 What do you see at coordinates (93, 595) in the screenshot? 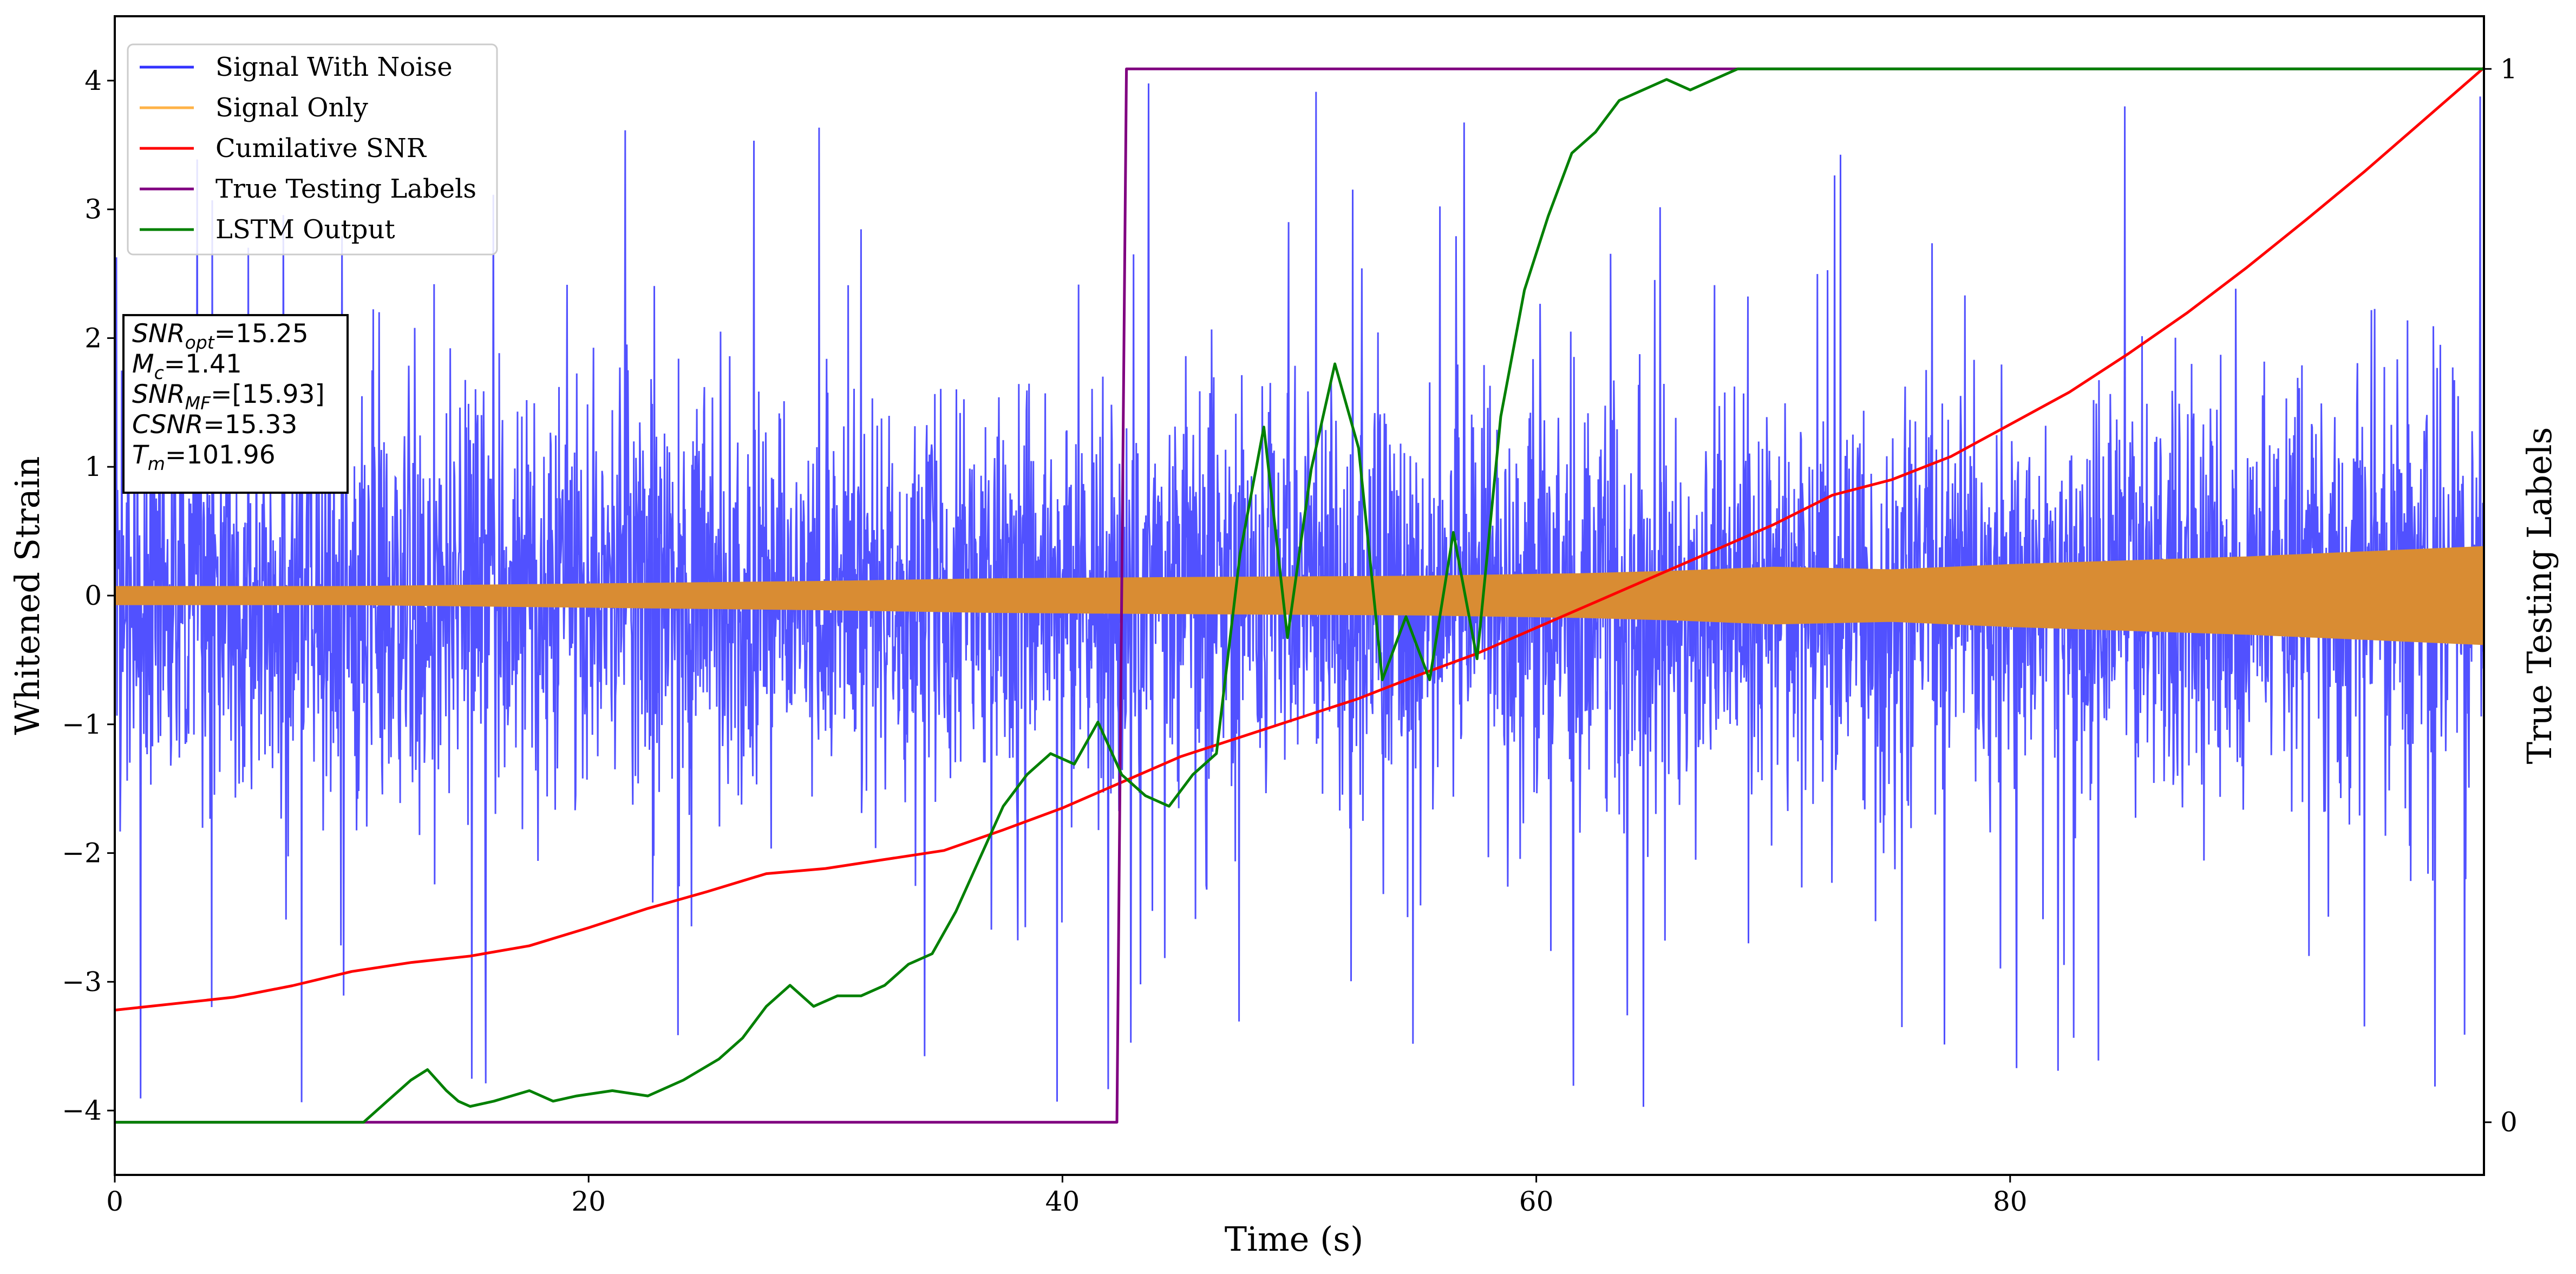
I see `y-tick-label: 0` at bounding box center [93, 595].